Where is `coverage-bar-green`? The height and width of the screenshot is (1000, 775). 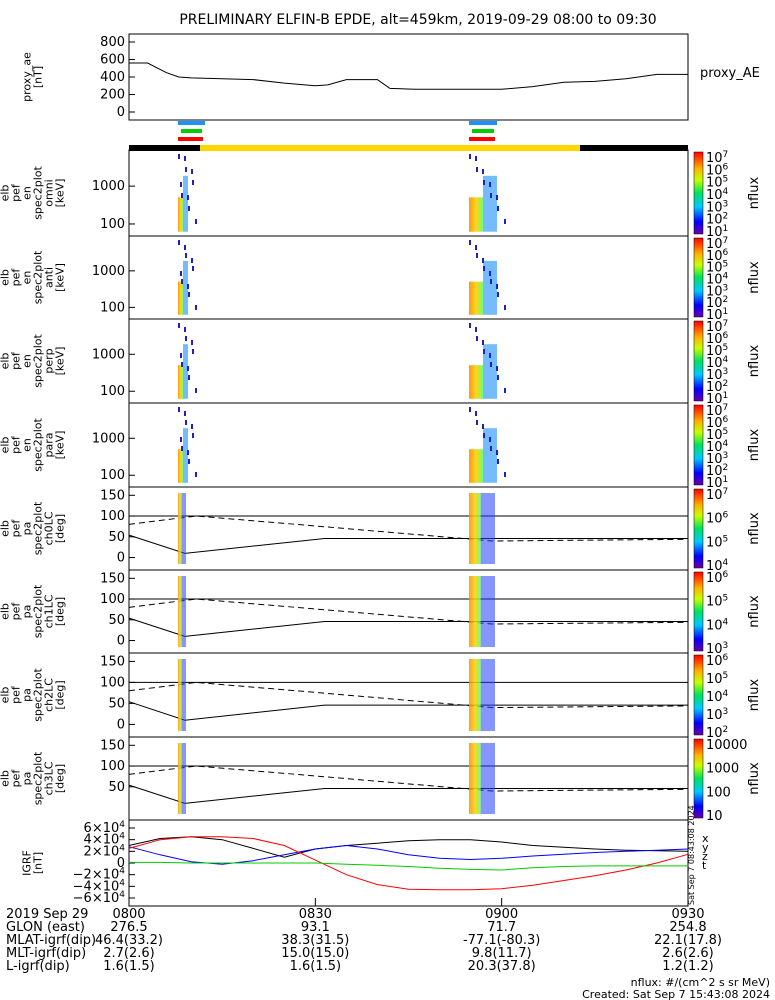
coverage-bar-green is located at coordinates (483, 131).